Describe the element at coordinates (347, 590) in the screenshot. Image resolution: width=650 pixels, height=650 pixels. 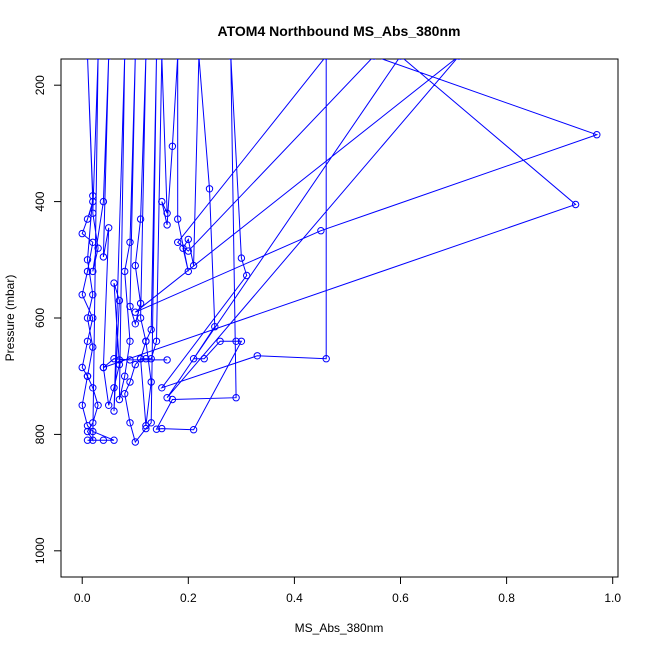
I see `x-axis: 0.0 0.2 0.4 0.6 0.8 1.0` at that location.